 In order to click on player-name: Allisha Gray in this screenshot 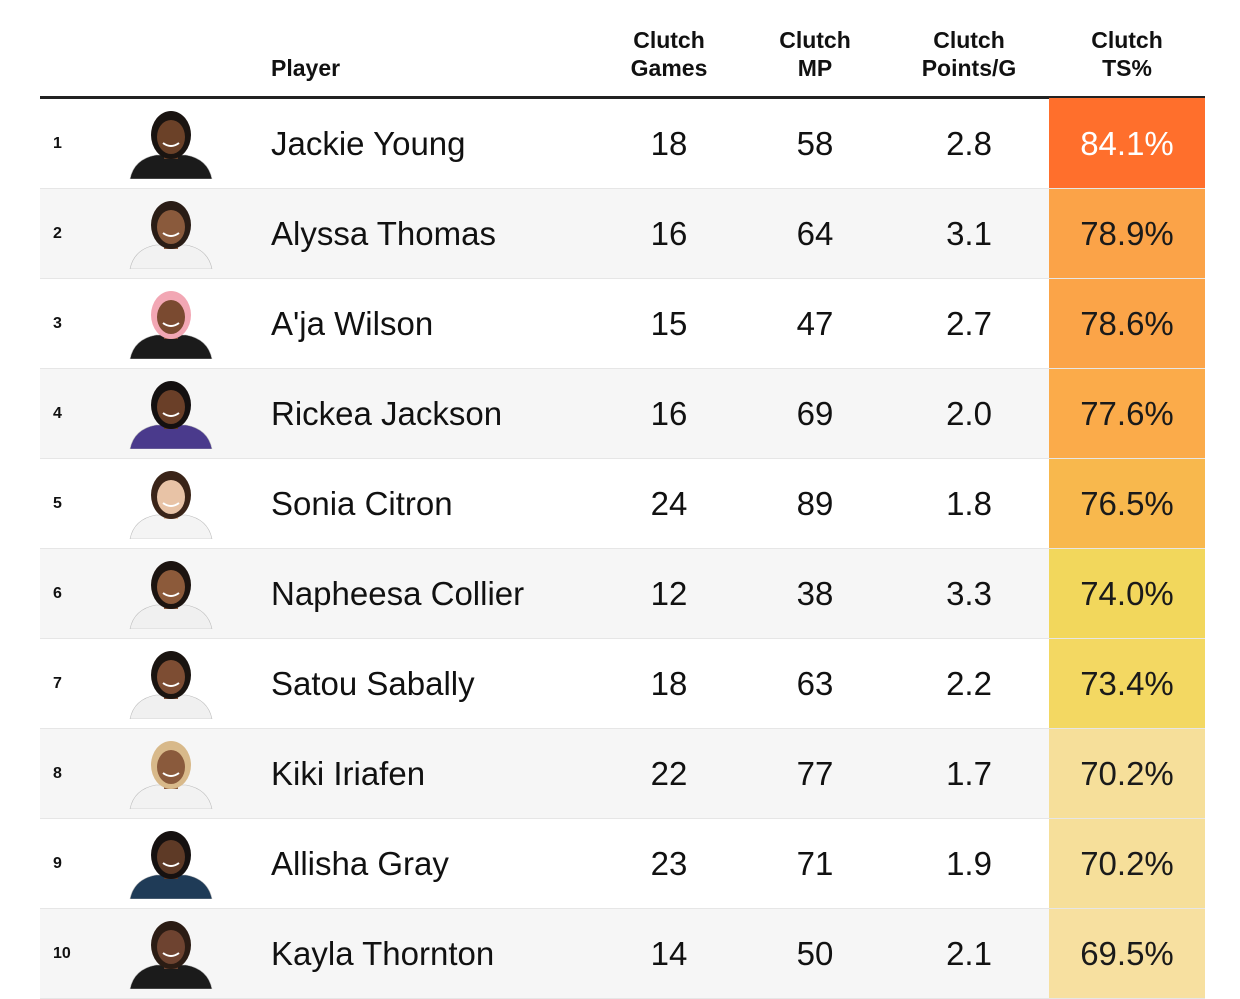, I will do `click(360, 863)`.